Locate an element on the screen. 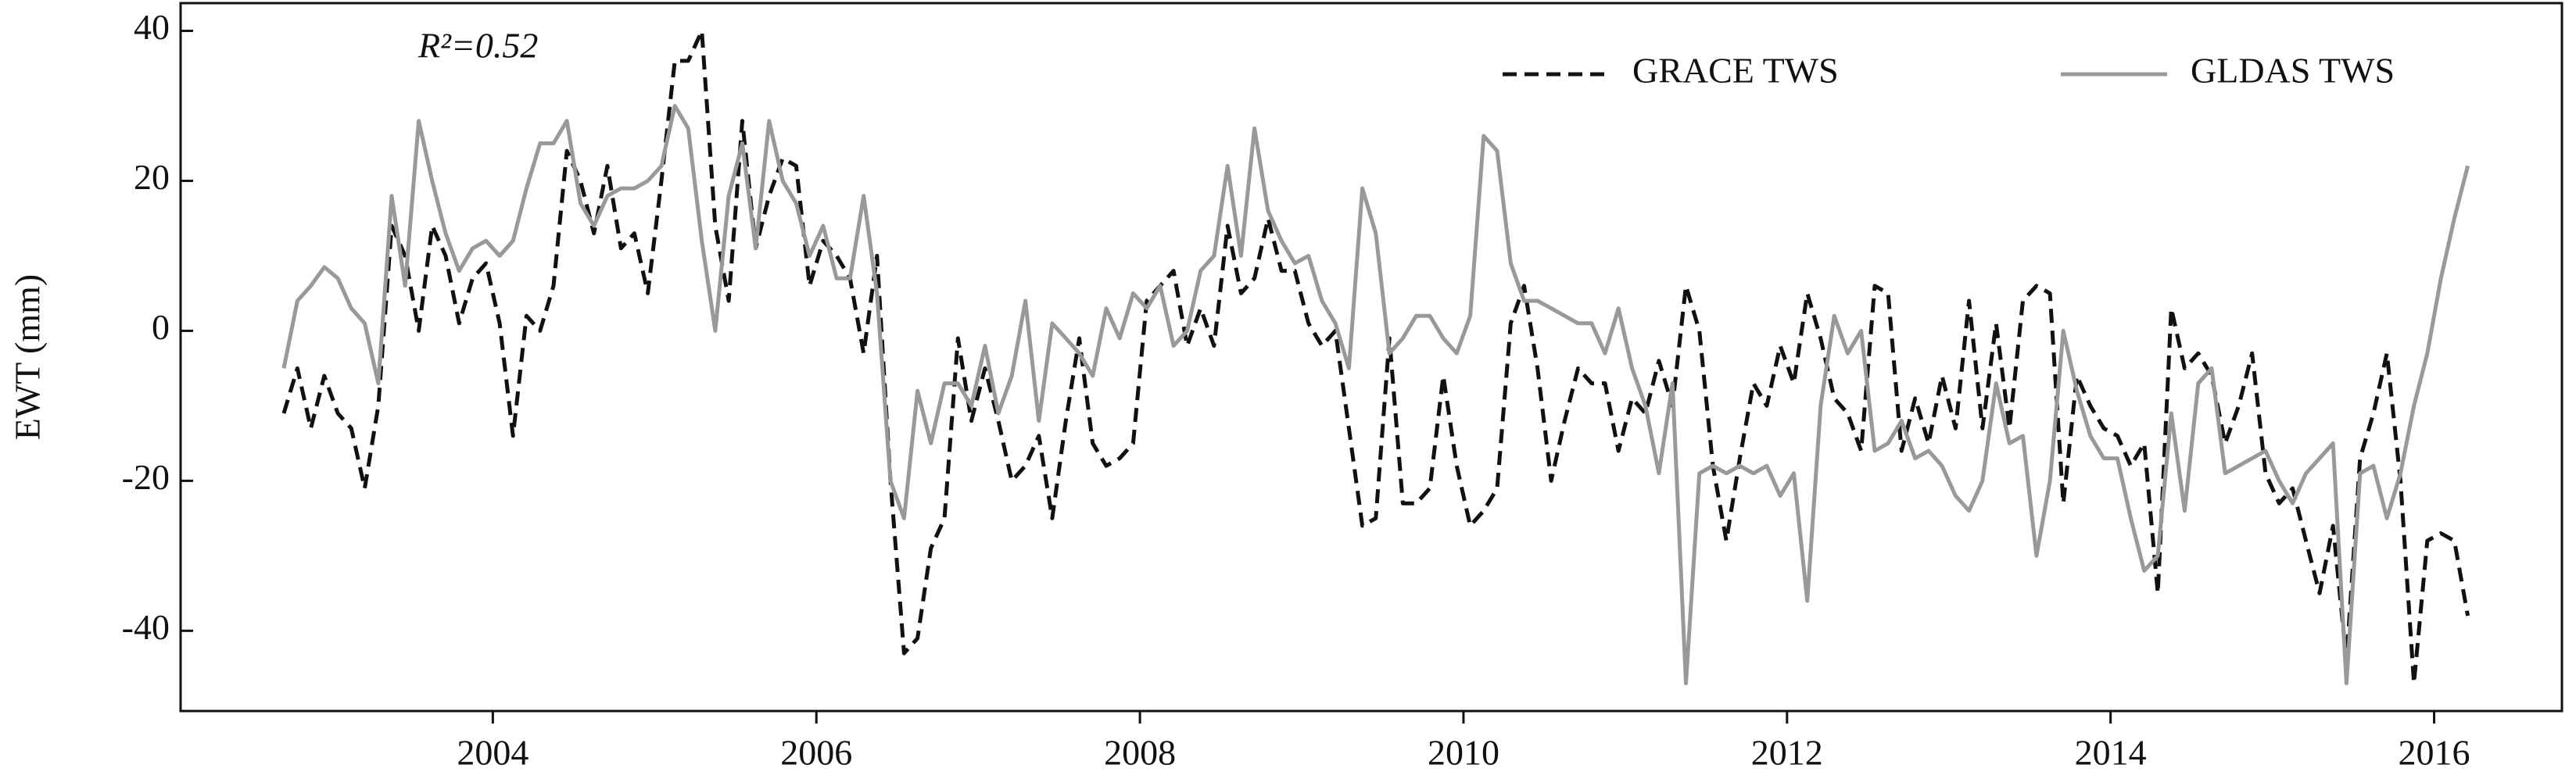  annotation: R²=0.52 is located at coordinates (477, 46).